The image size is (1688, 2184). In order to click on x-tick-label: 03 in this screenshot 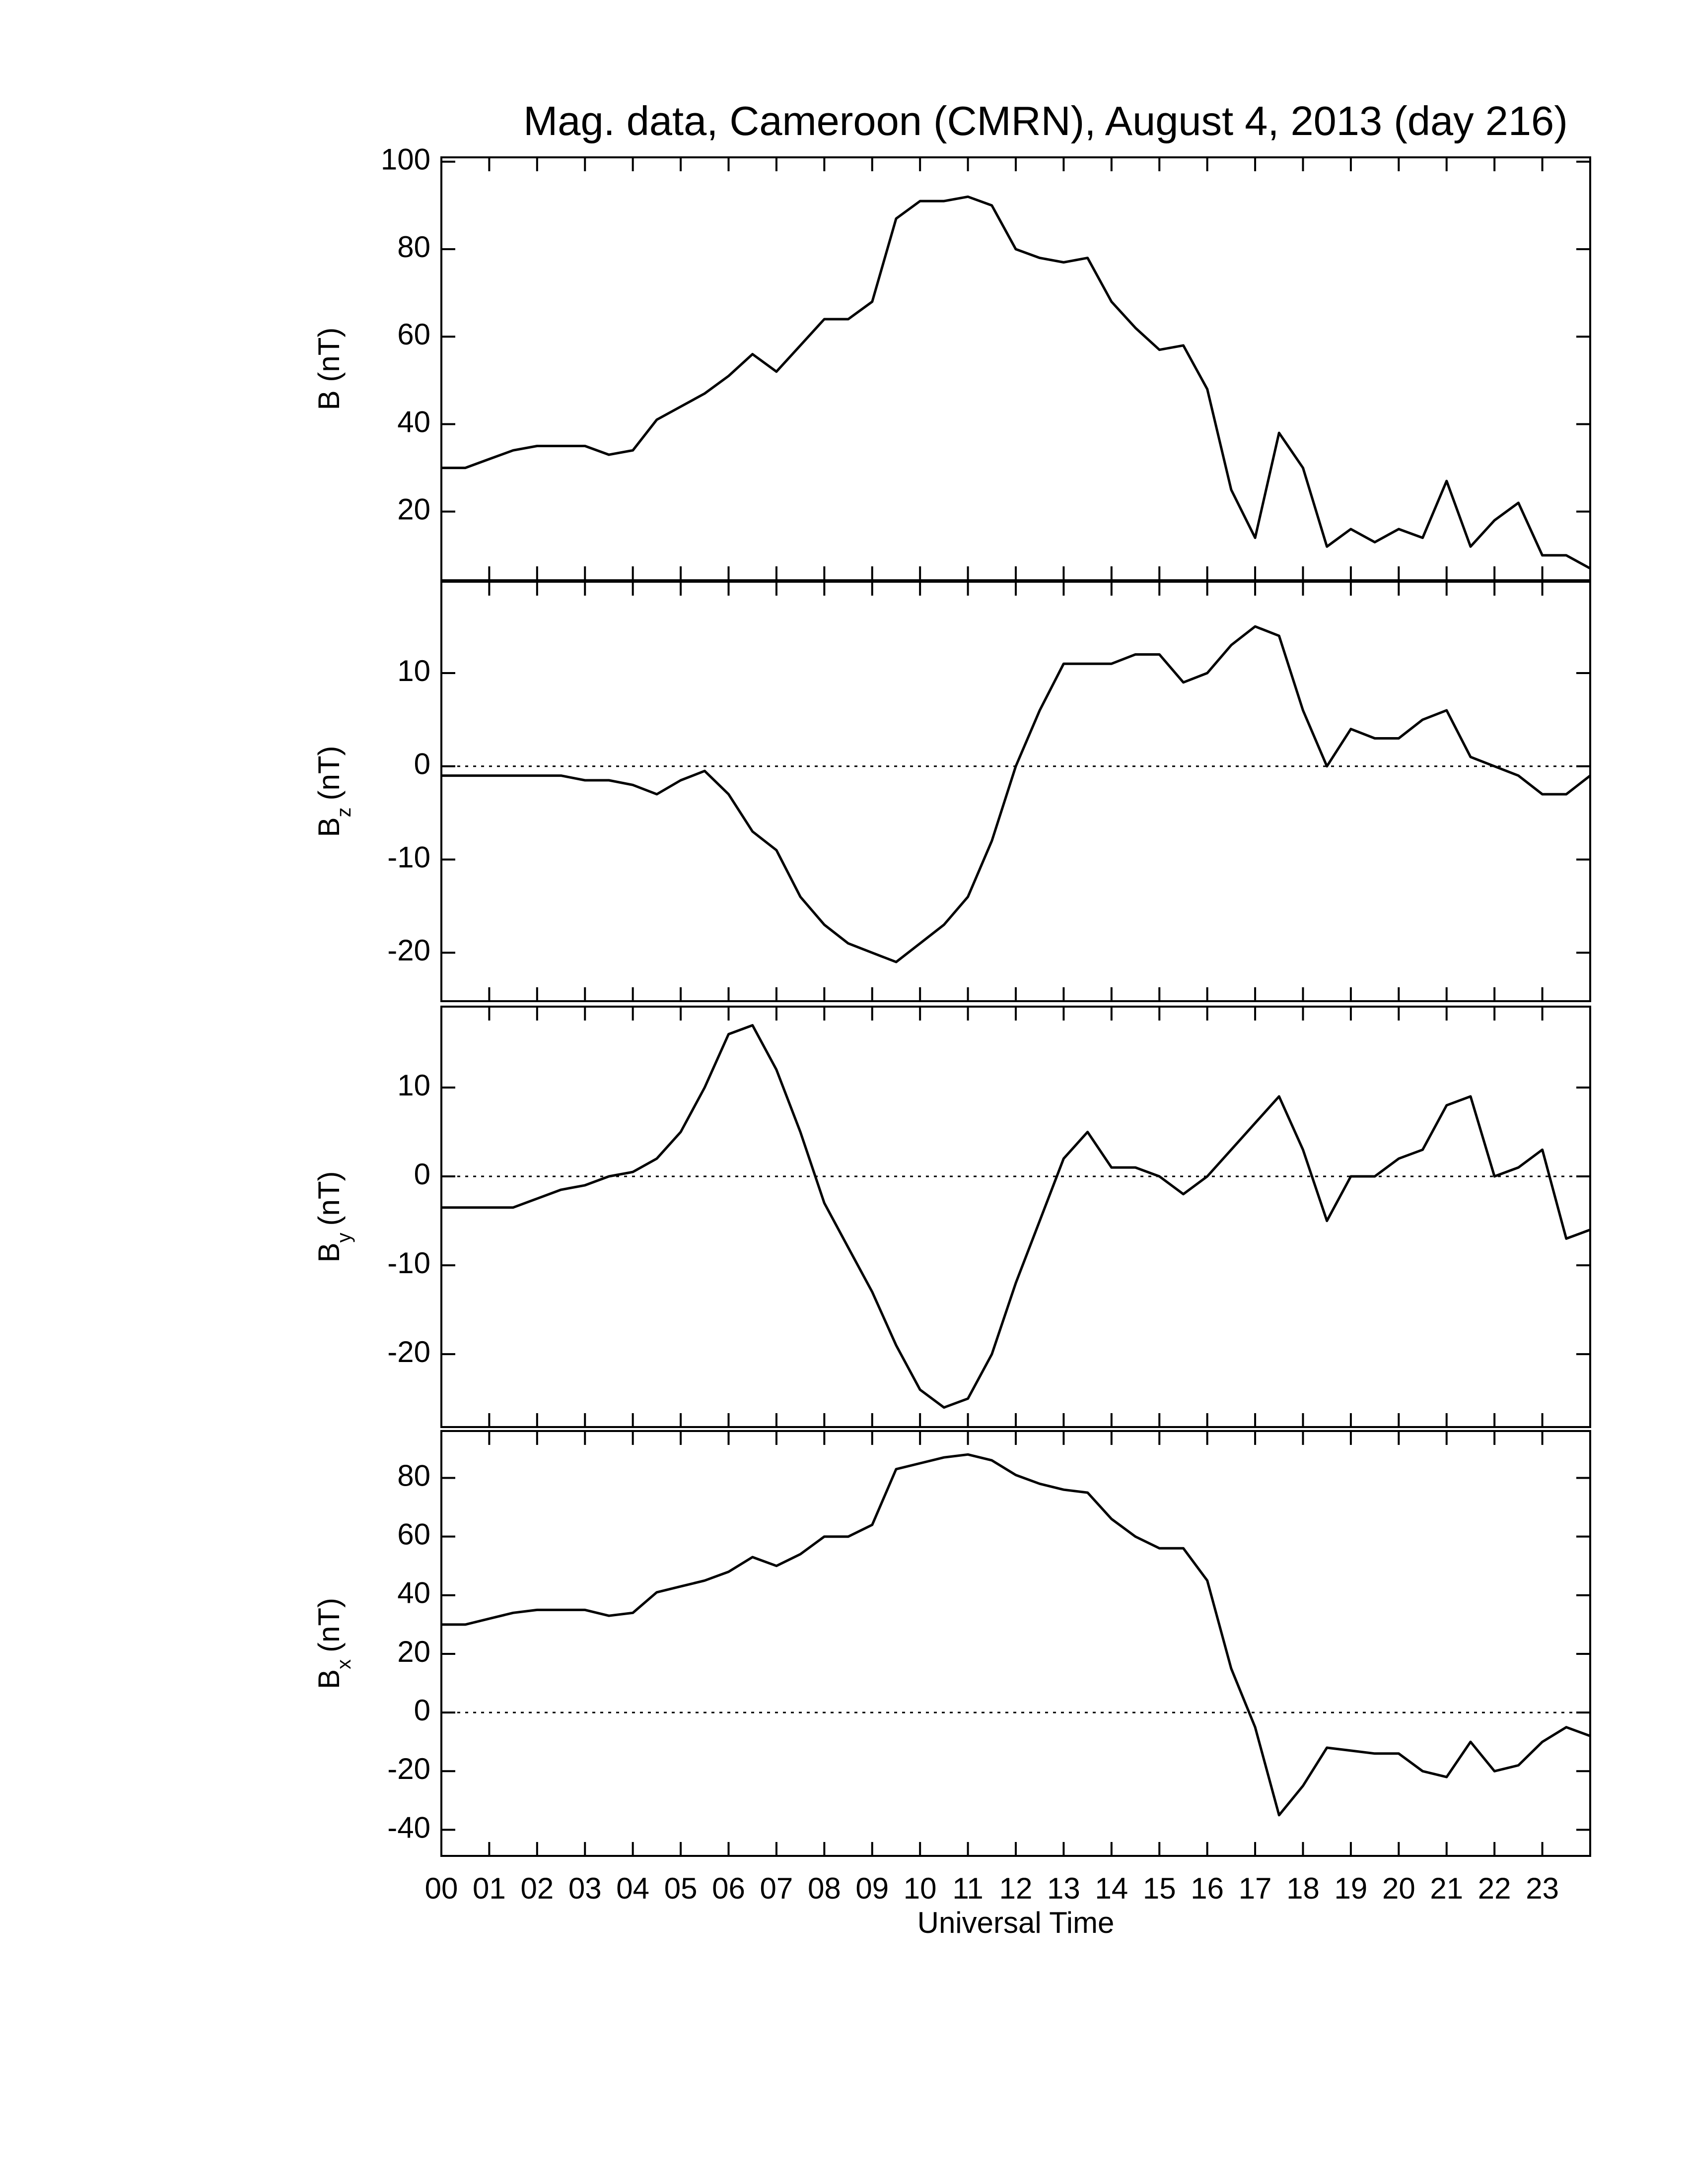, I will do `click(585, 1888)`.